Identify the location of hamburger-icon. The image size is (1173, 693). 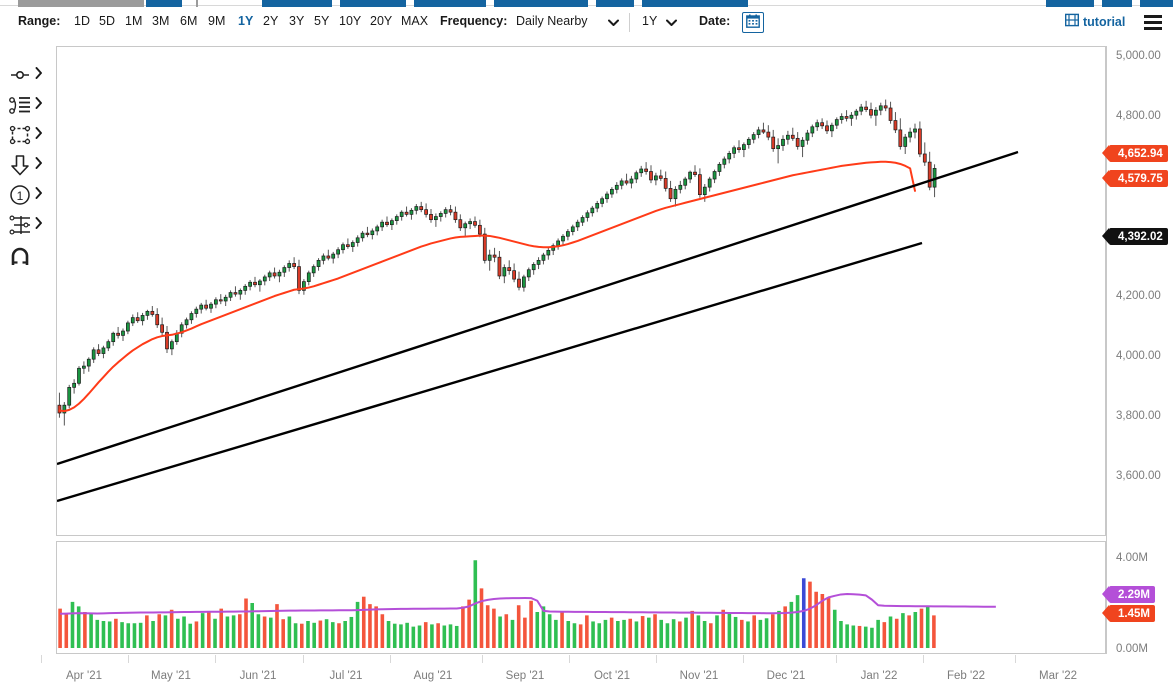
(1153, 22).